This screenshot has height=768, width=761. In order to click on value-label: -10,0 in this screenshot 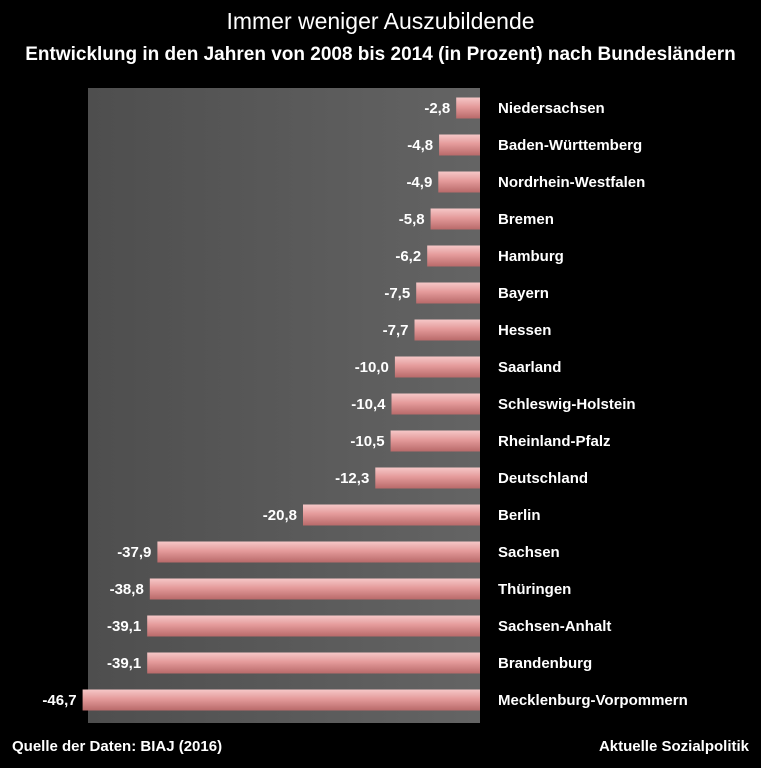, I will do `click(372, 367)`.